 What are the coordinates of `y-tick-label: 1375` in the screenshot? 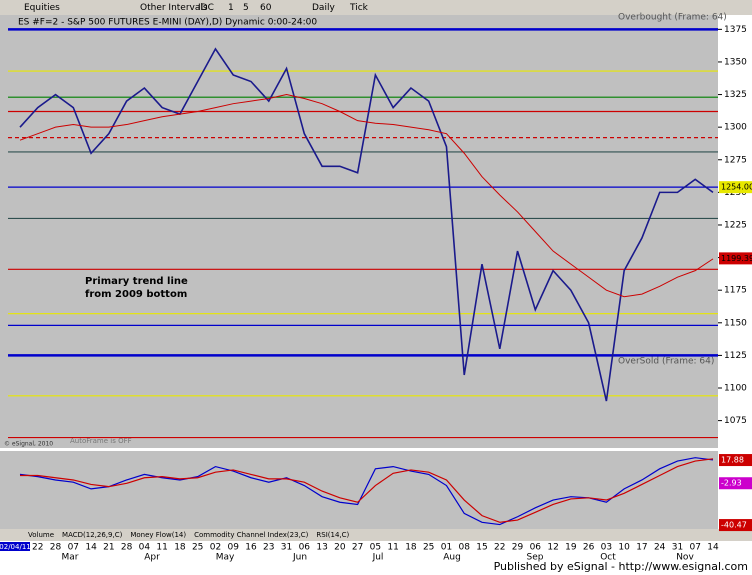 It's located at (735, 30).